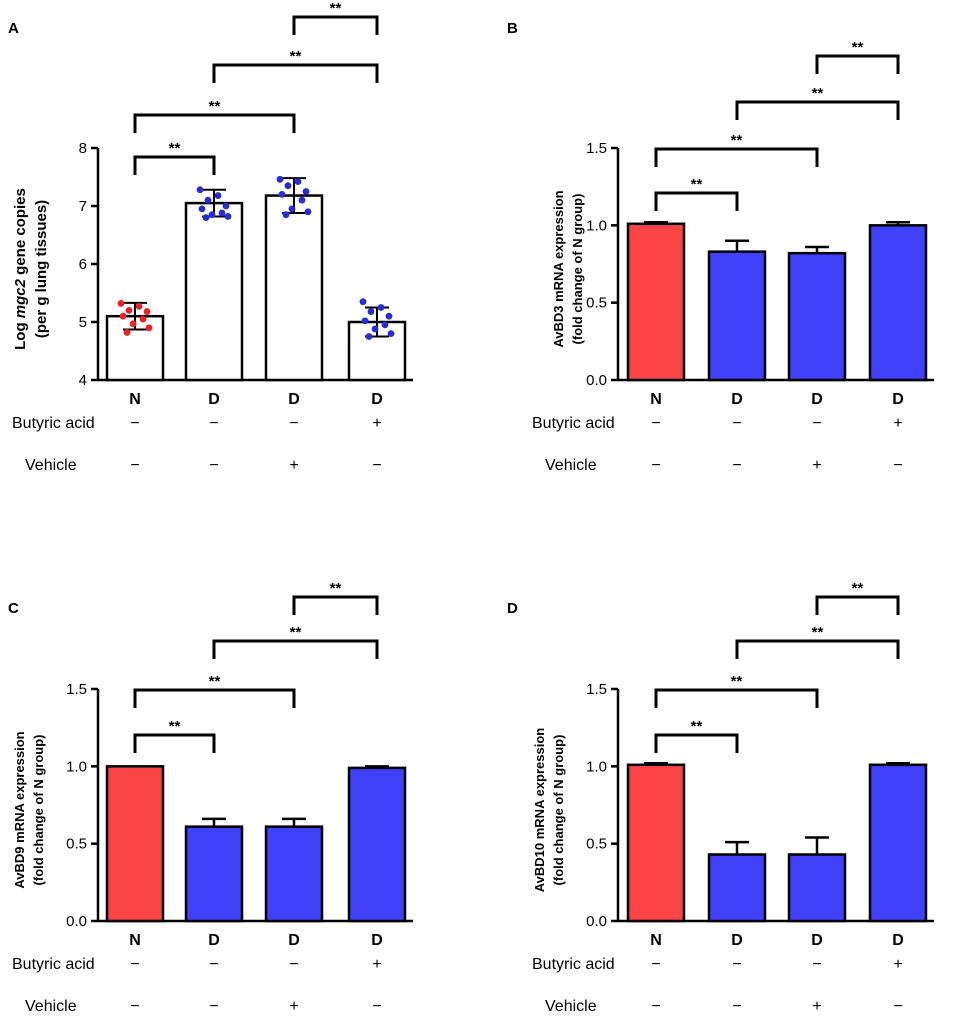  I want to click on y-axis-label-prefix: Log, so click(20, 334).